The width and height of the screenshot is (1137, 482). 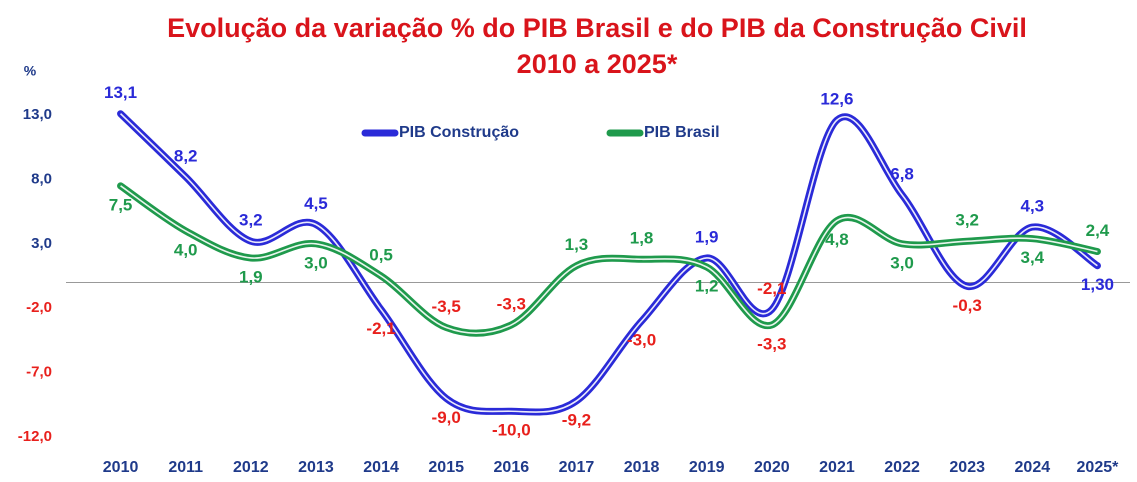 What do you see at coordinates (446, 417) in the screenshot?
I see `data-label: -9,0` at bounding box center [446, 417].